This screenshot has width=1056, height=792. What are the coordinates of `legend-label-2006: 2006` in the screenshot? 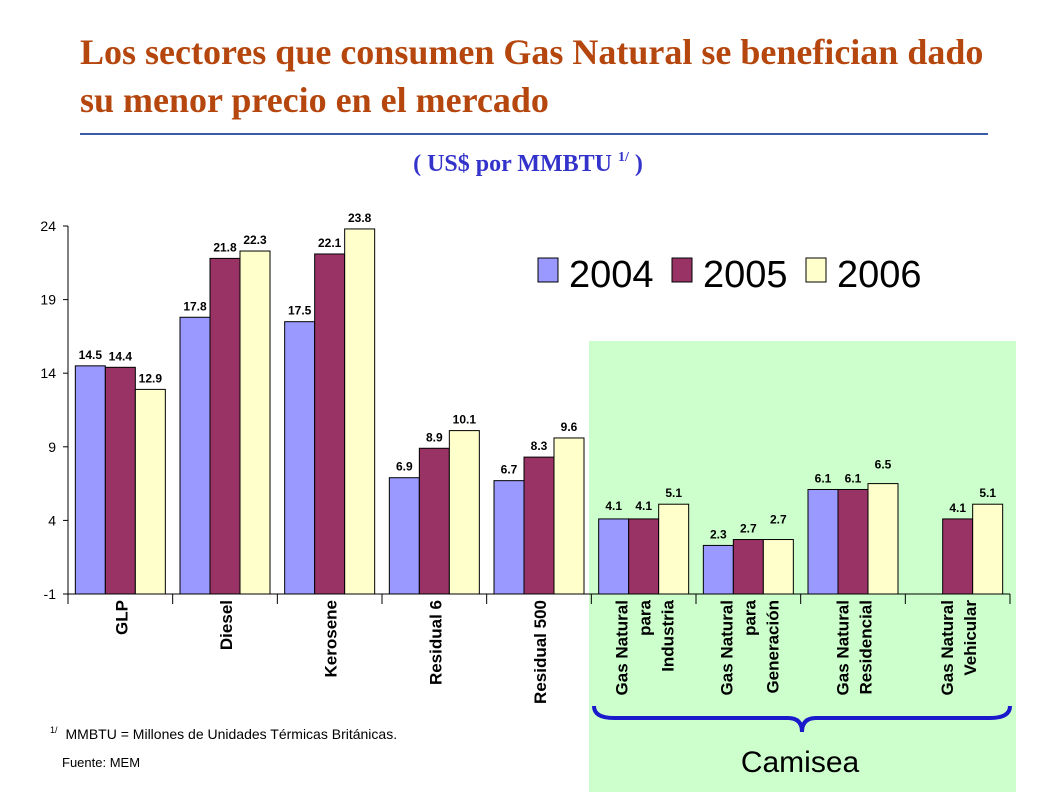 It's located at (879, 275).